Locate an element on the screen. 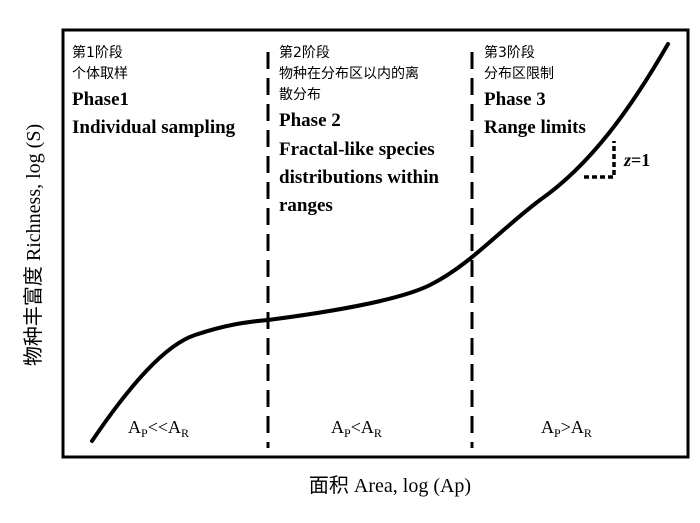 This screenshot has width=700, height=523. phase-1-label: 第1阶段 个体取样 Phase1 Individual sampling is located at coordinates (154, 91).